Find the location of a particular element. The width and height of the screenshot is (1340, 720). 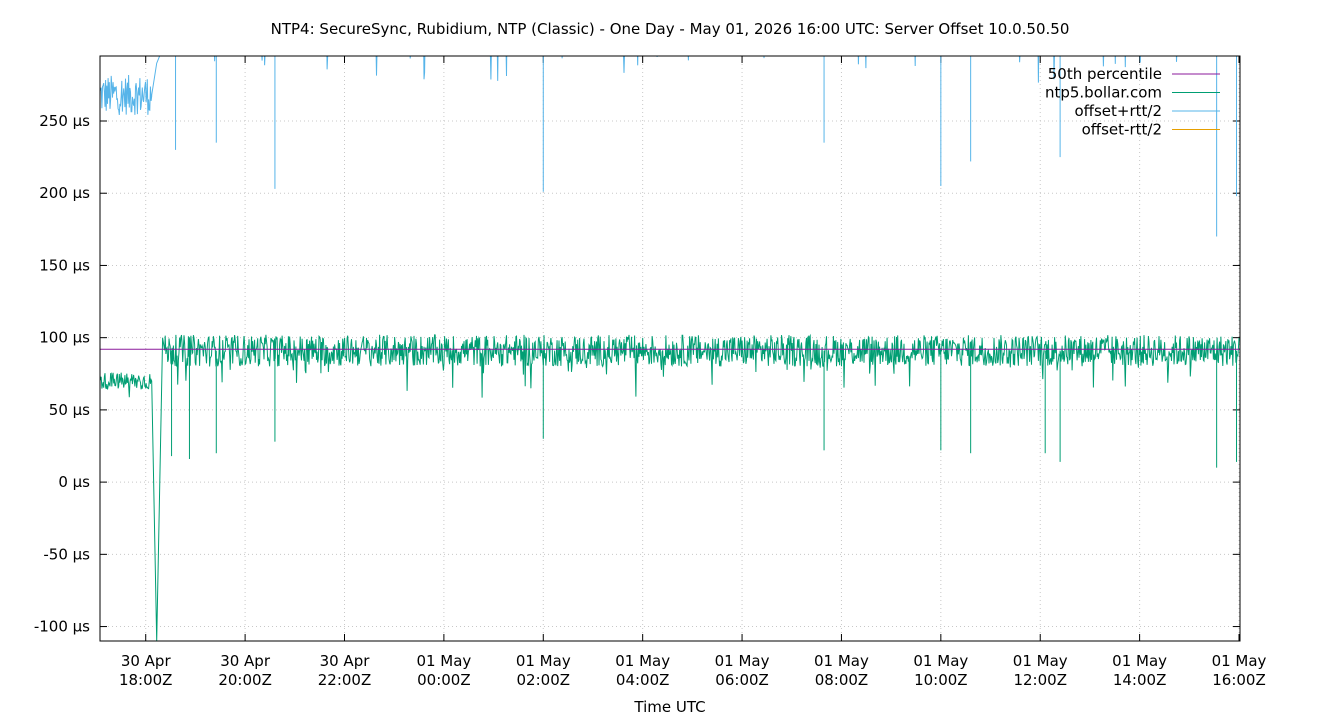

x-tick-label-time: 12:00Z is located at coordinates (1040, 680).